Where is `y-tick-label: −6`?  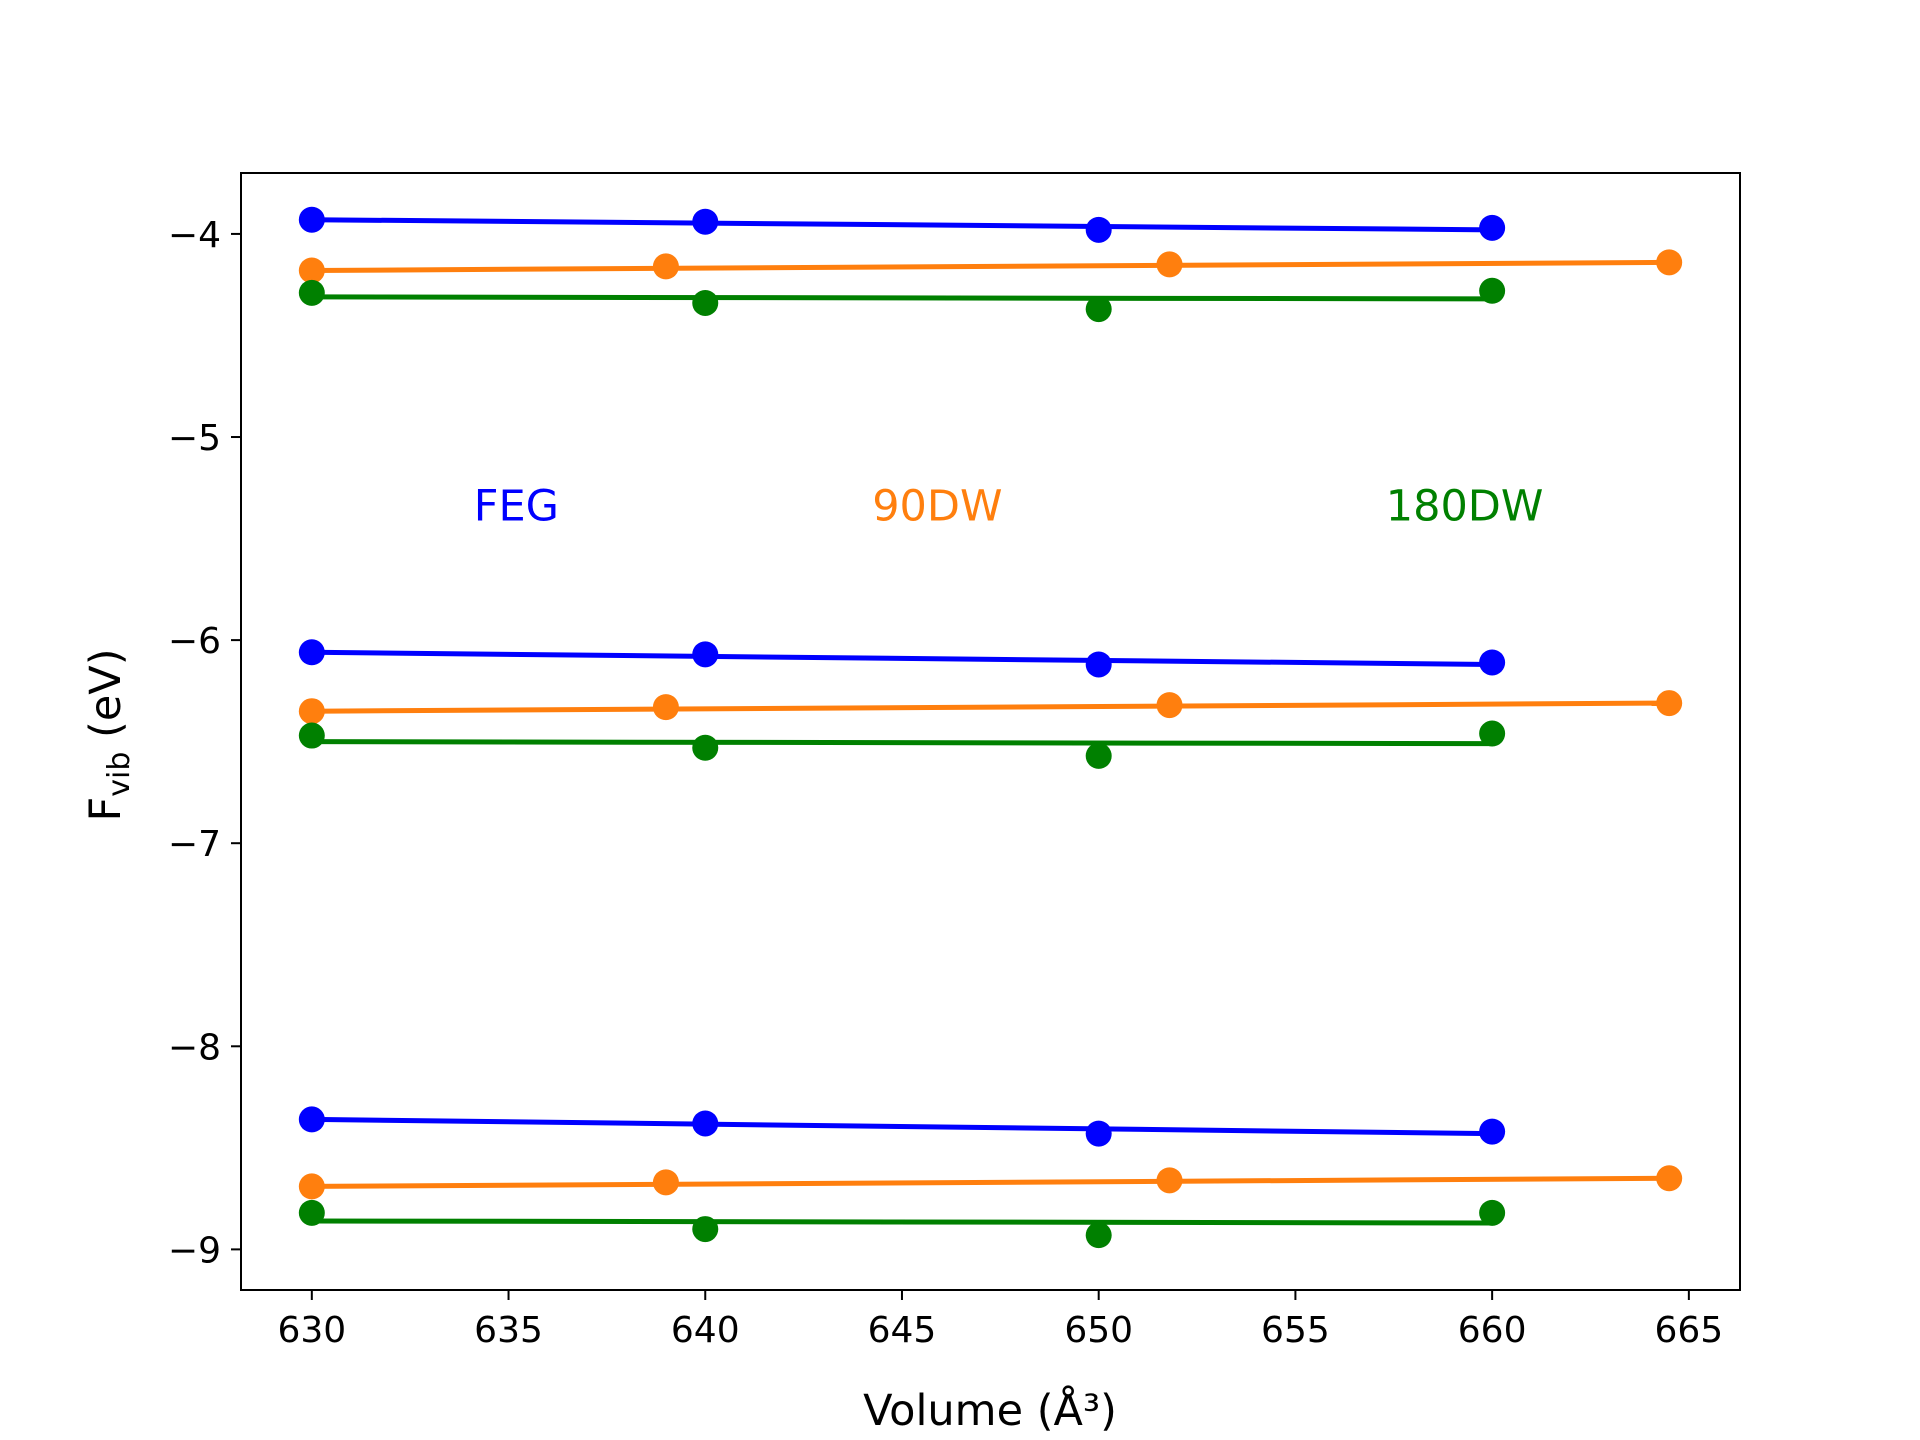
y-tick-label: −6 is located at coordinates (194, 641).